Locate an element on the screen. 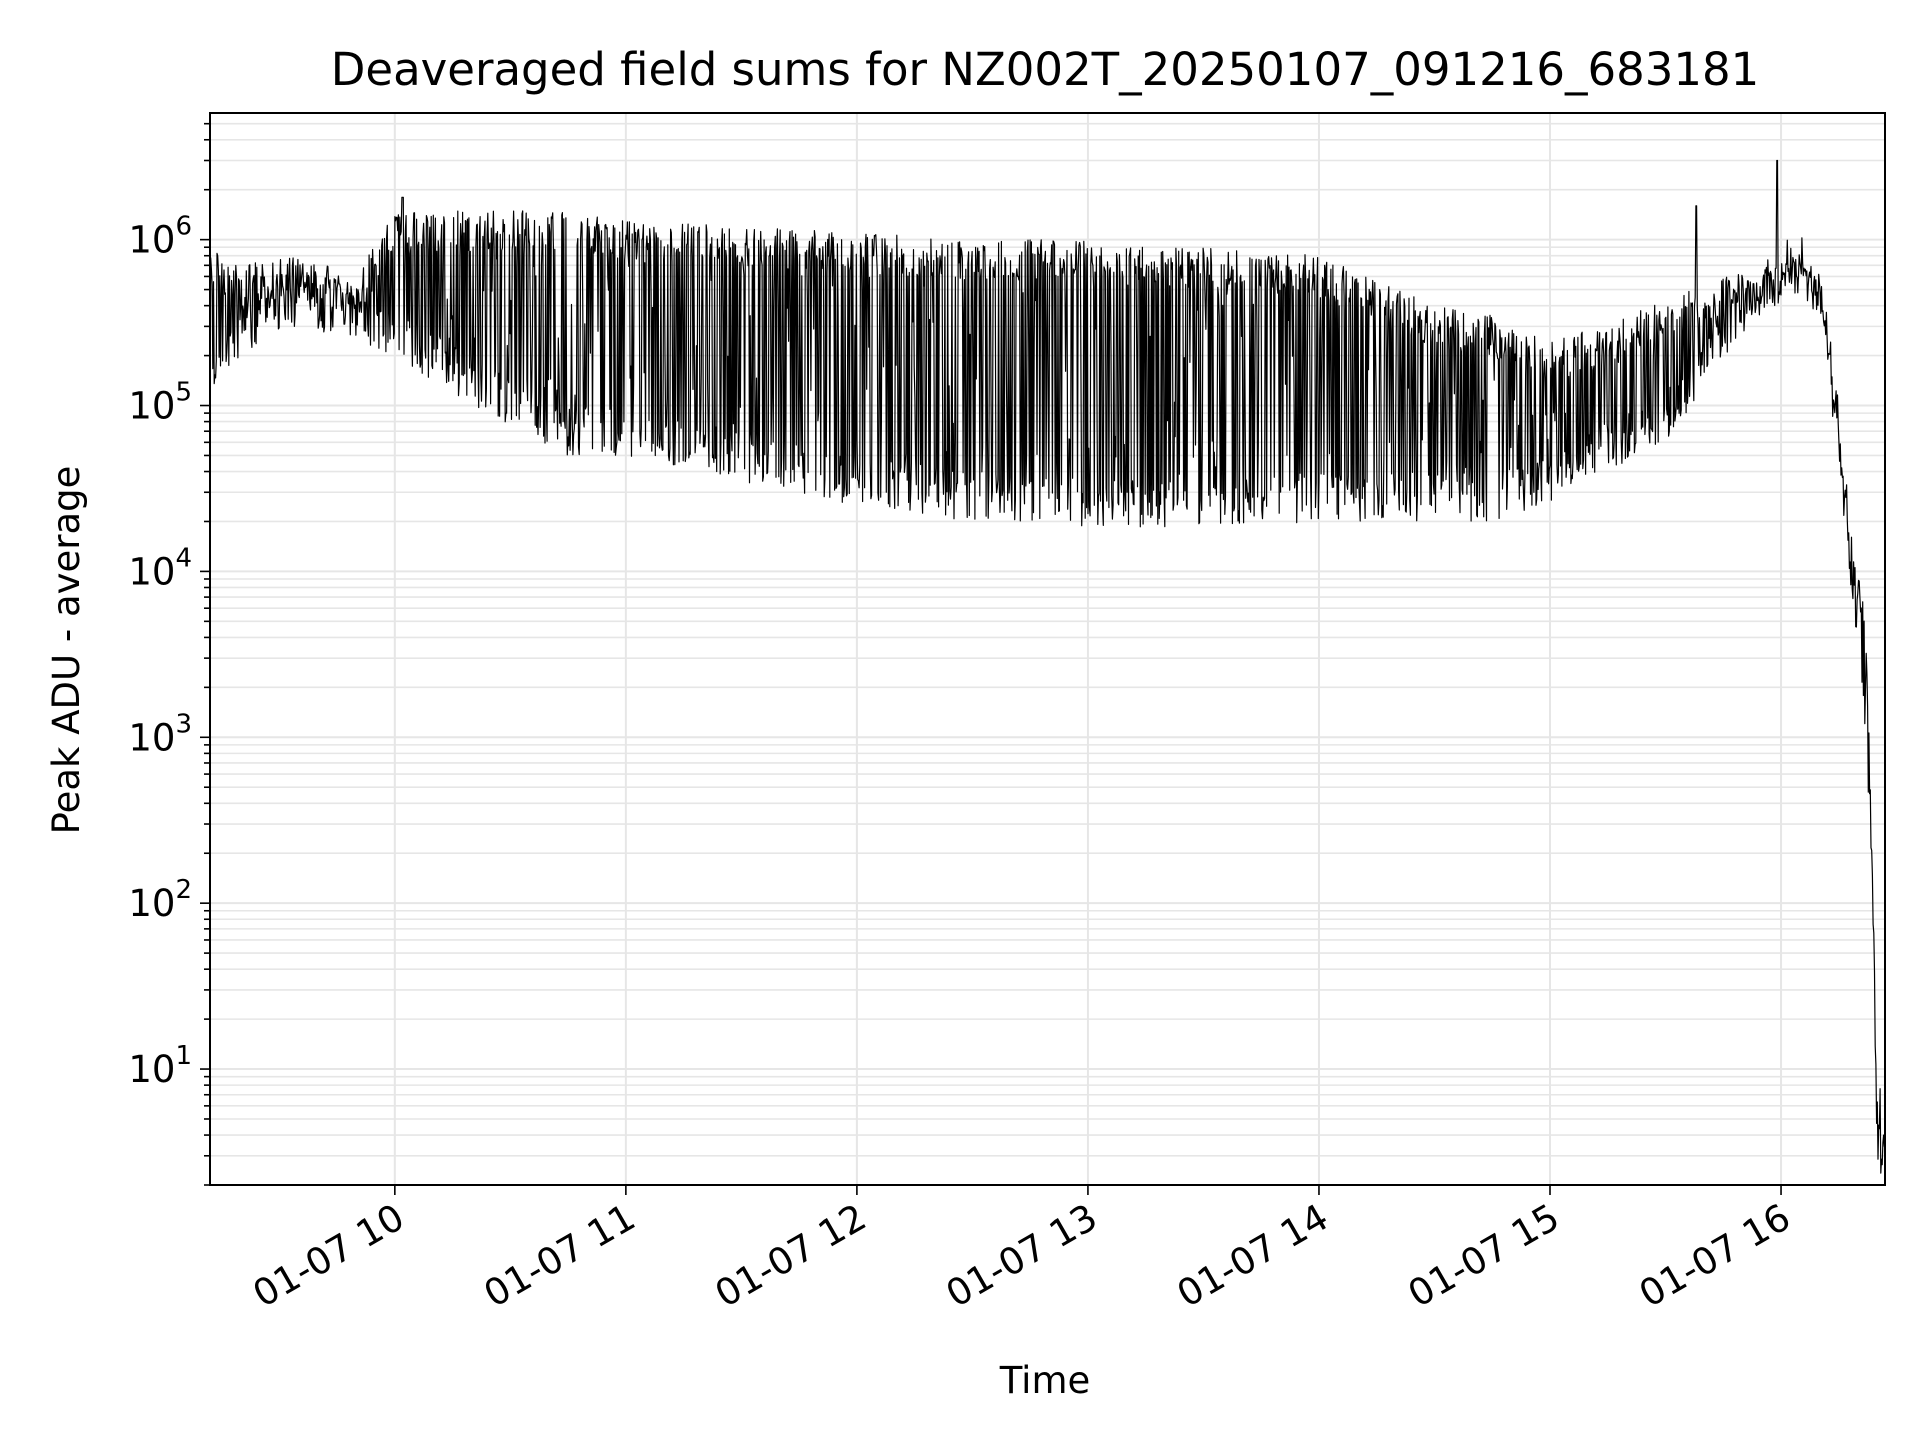 The height and width of the screenshot is (1440, 1920). y-tick-exponent: 2 is located at coordinates (183, 890).